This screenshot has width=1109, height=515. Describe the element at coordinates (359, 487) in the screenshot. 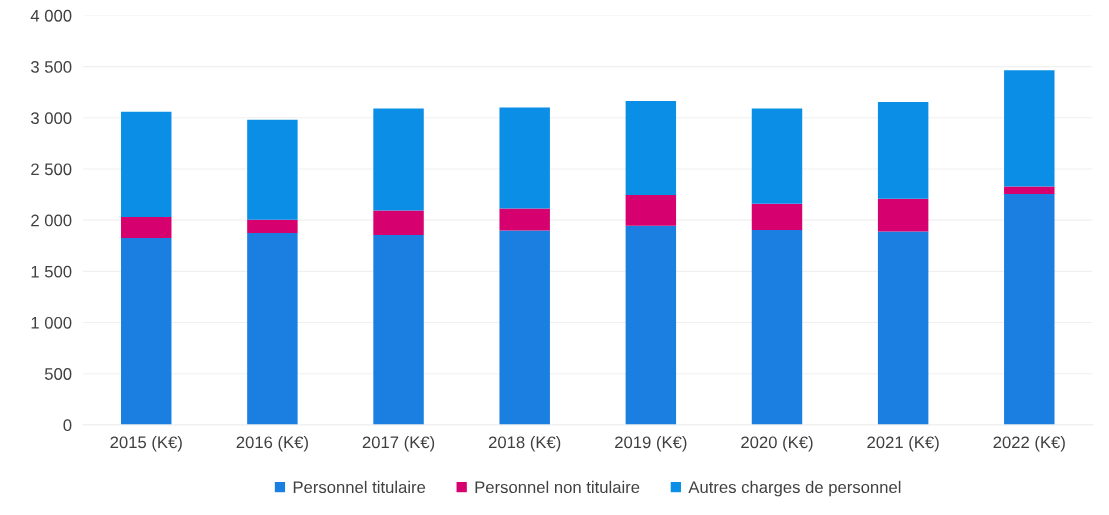

I see `legend-label: Personnel titulaire` at that location.